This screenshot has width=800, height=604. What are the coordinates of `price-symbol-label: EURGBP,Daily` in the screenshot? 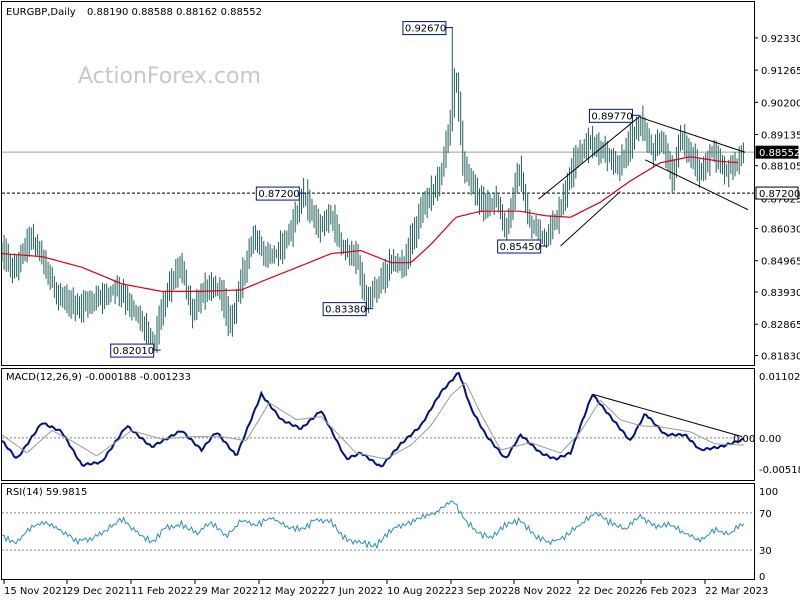 It's located at (41, 12).